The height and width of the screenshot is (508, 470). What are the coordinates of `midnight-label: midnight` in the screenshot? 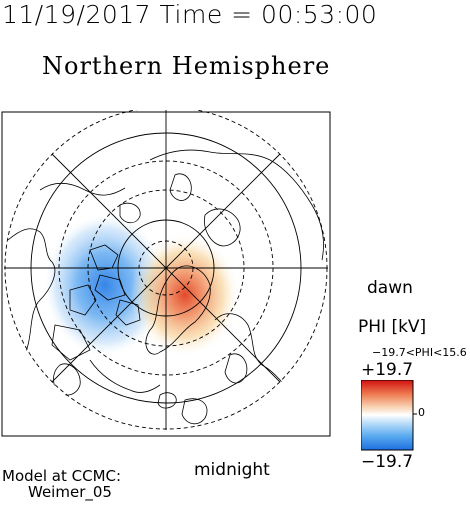 It's located at (232, 470).